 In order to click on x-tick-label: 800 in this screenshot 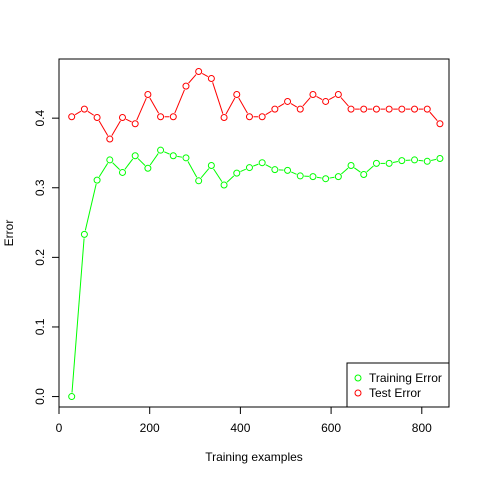, I will do `click(422, 428)`.